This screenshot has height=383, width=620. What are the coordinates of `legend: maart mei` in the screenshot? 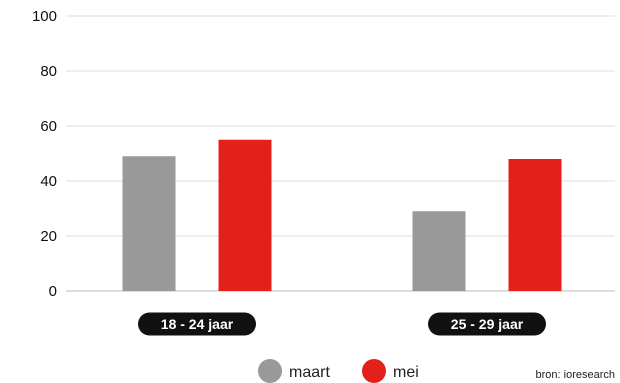 It's located at (338, 371).